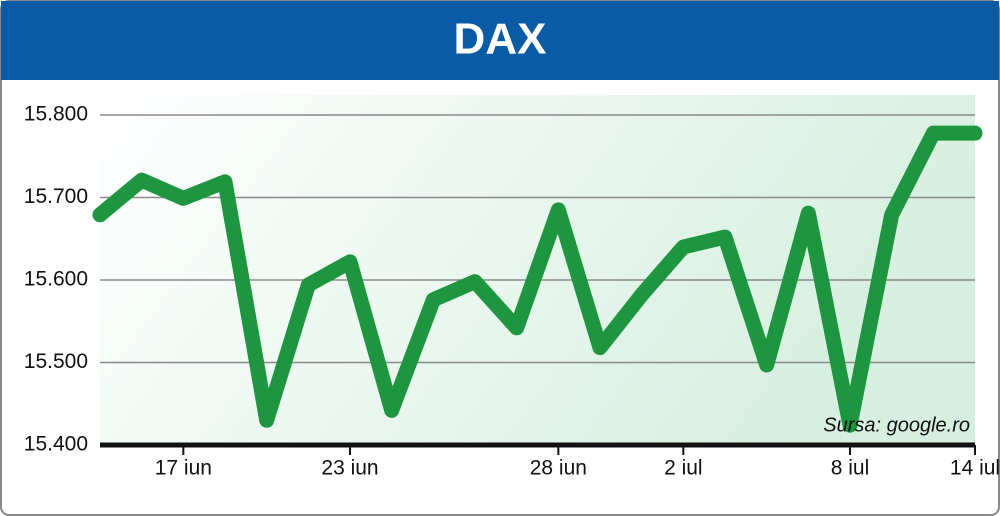  Describe the element at coordinates (683, 468) in the screenshot. I see `x-tick-label: 2 iul` at that location.